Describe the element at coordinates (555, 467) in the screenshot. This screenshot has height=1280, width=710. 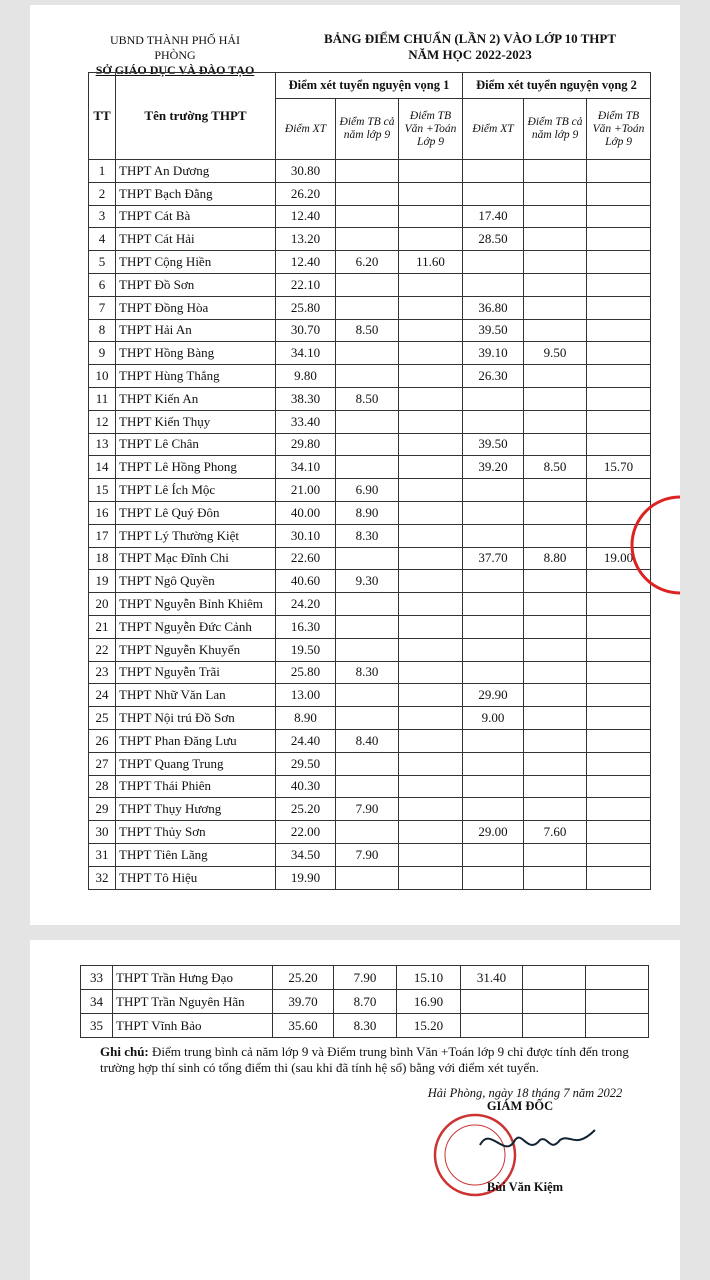
I see `score-cell: 8.50` at that location.